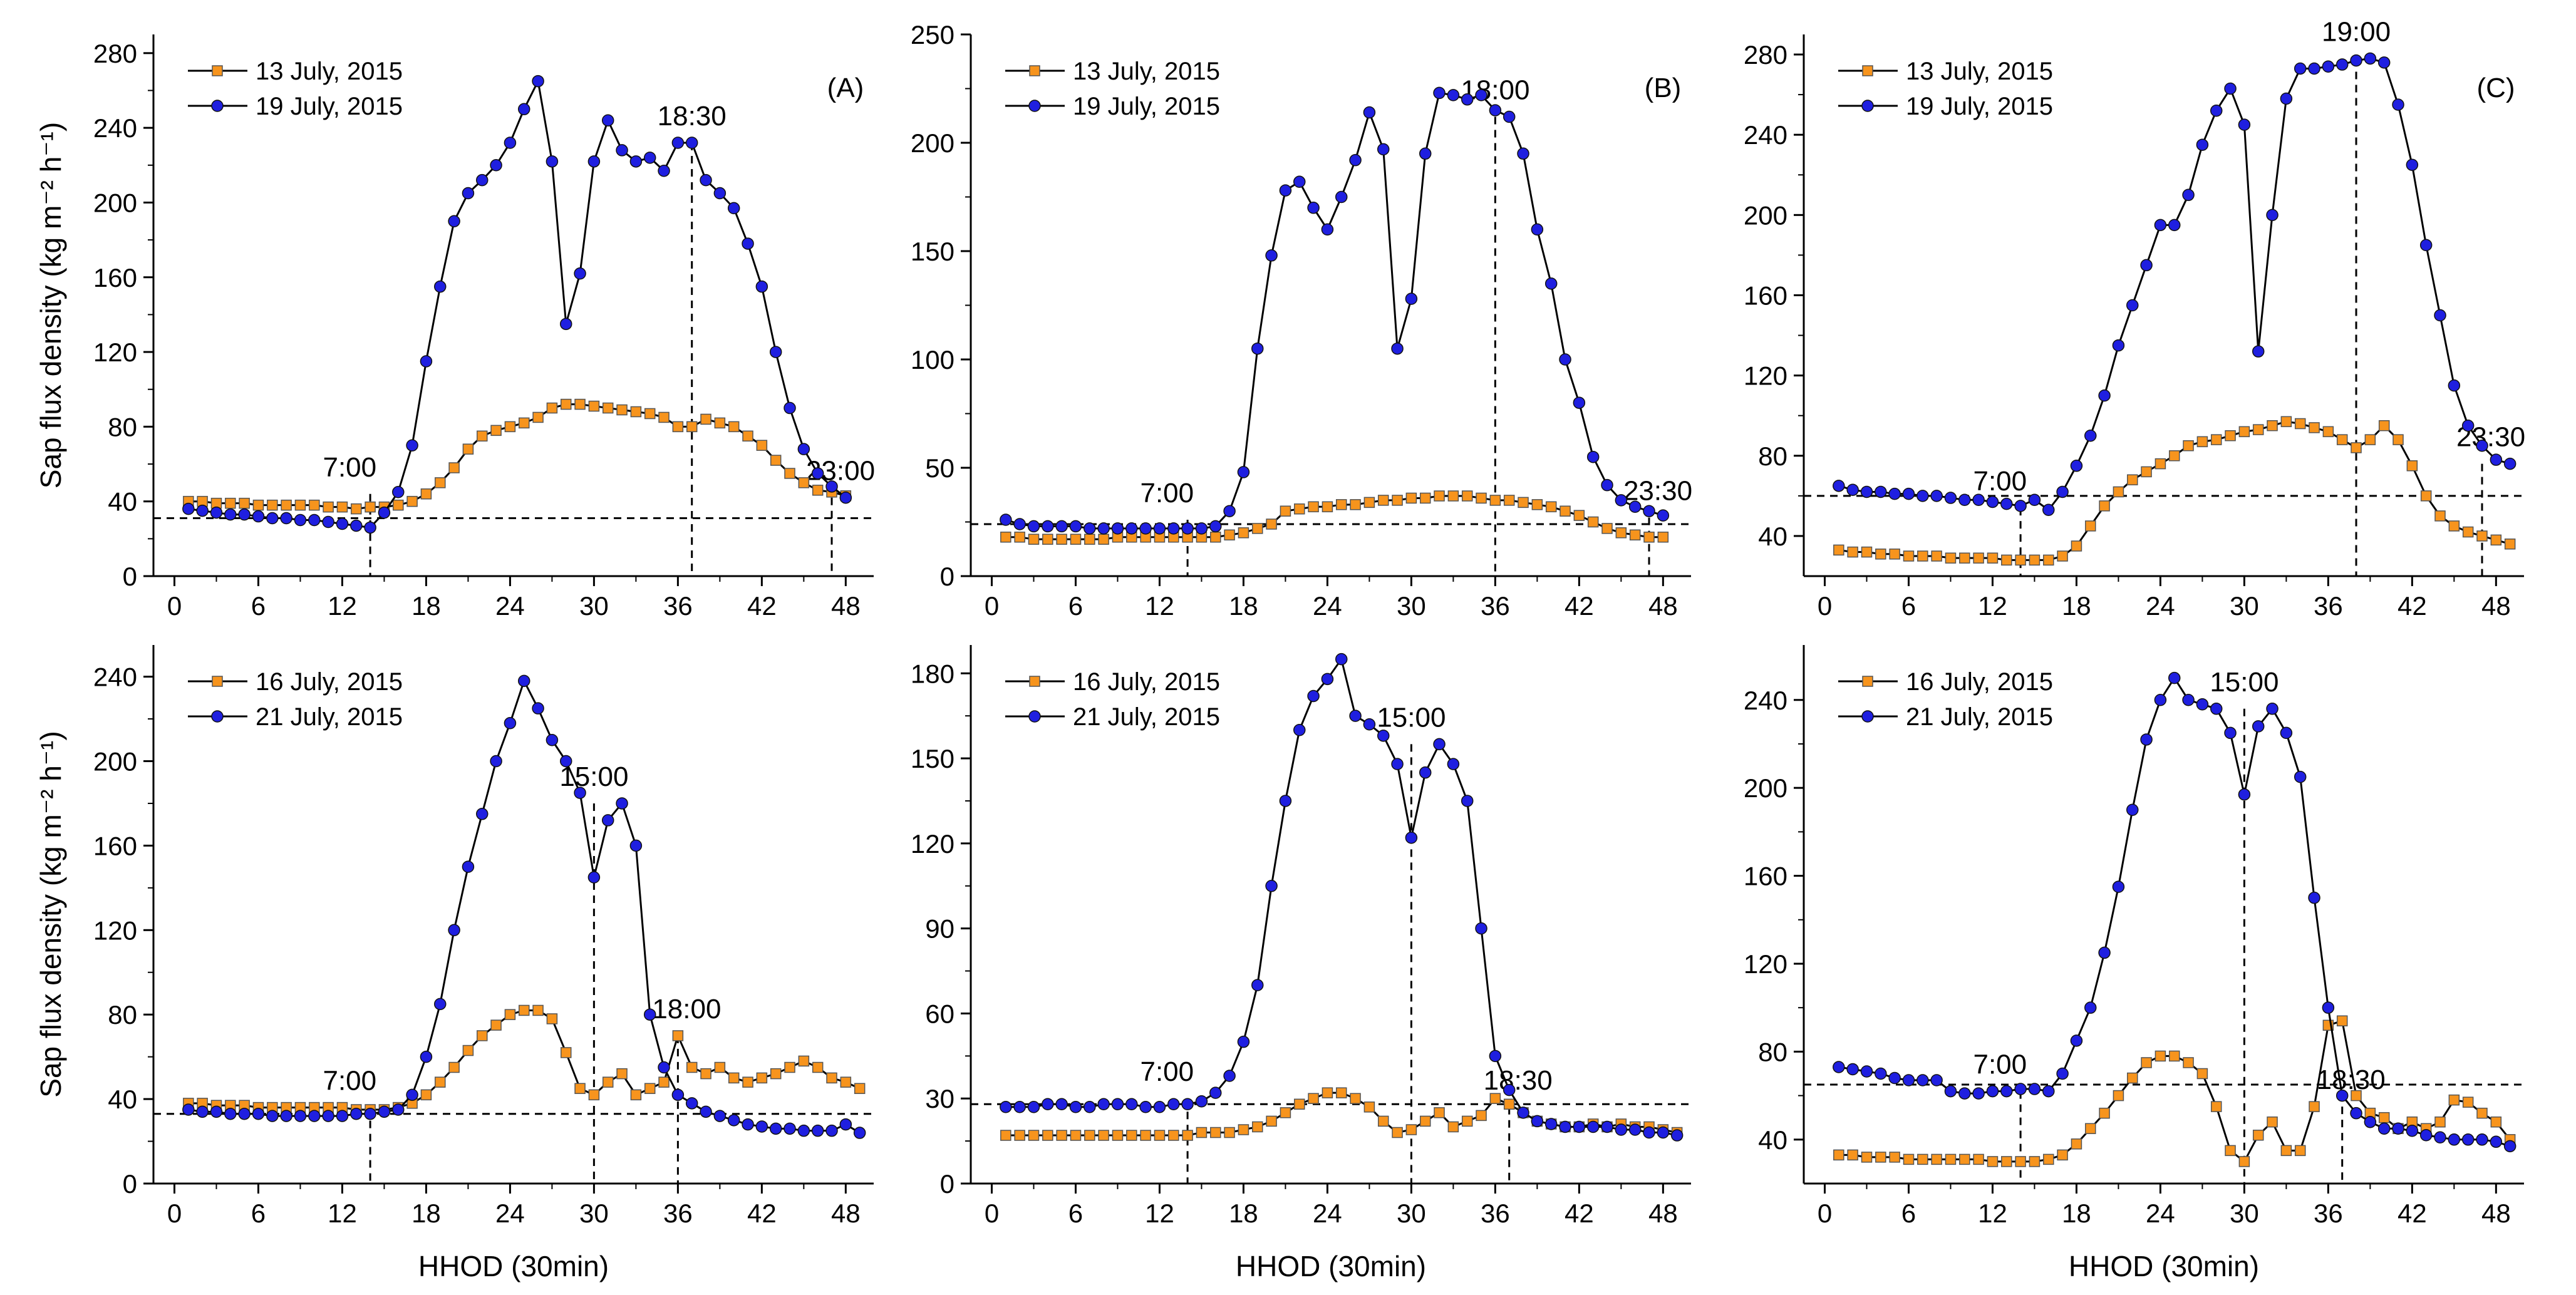  I want to click on time-annotation: 18:30, so click(692, 116).